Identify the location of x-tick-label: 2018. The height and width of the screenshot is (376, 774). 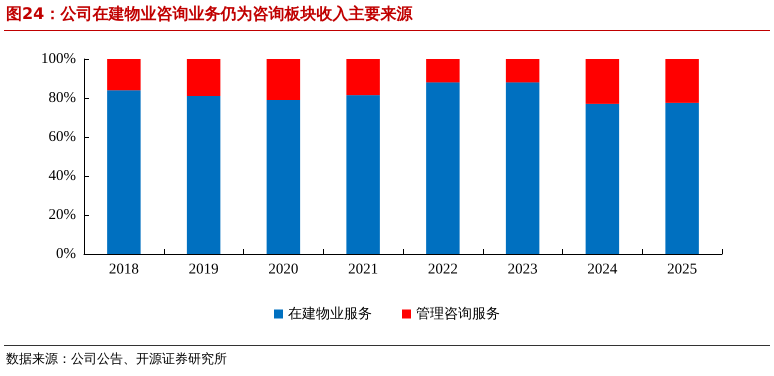
(123, 270).